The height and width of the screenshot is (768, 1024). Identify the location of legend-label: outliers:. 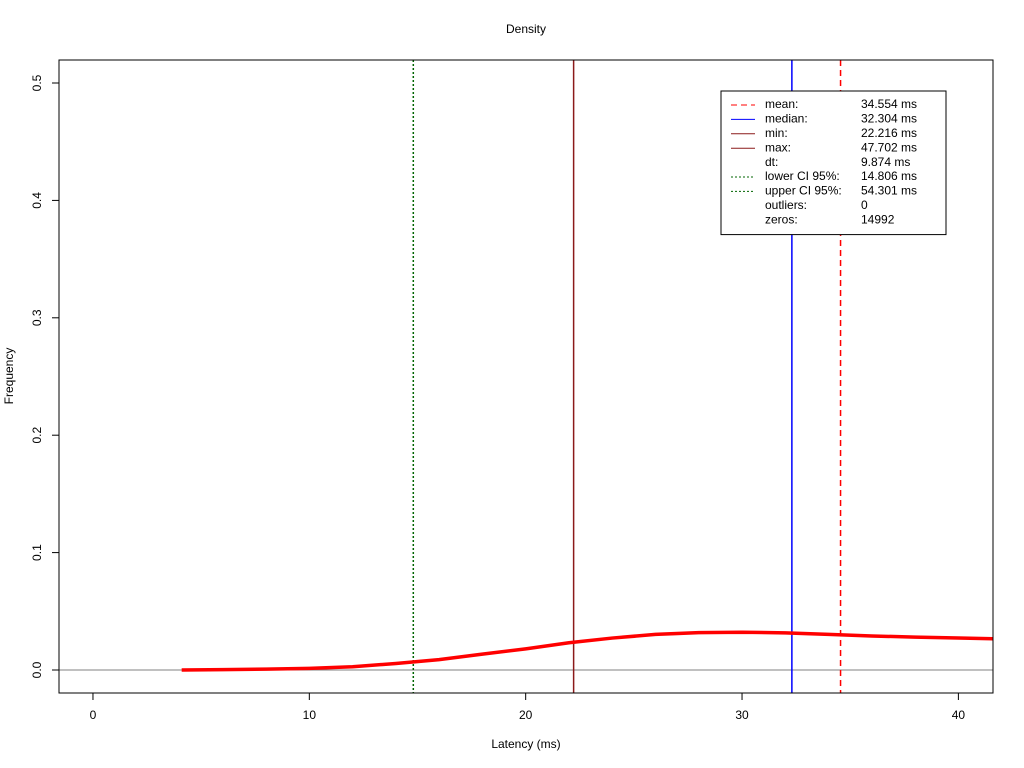
(786, 205).